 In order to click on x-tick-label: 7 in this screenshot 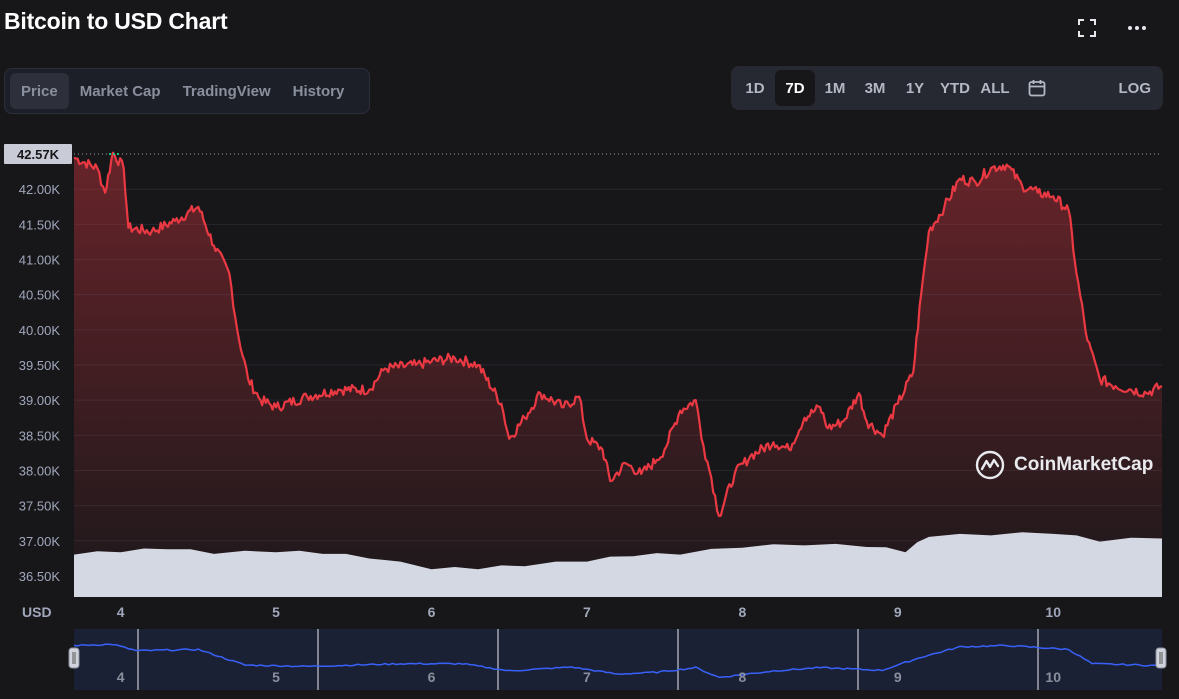, I will do `click(587, 612)`.